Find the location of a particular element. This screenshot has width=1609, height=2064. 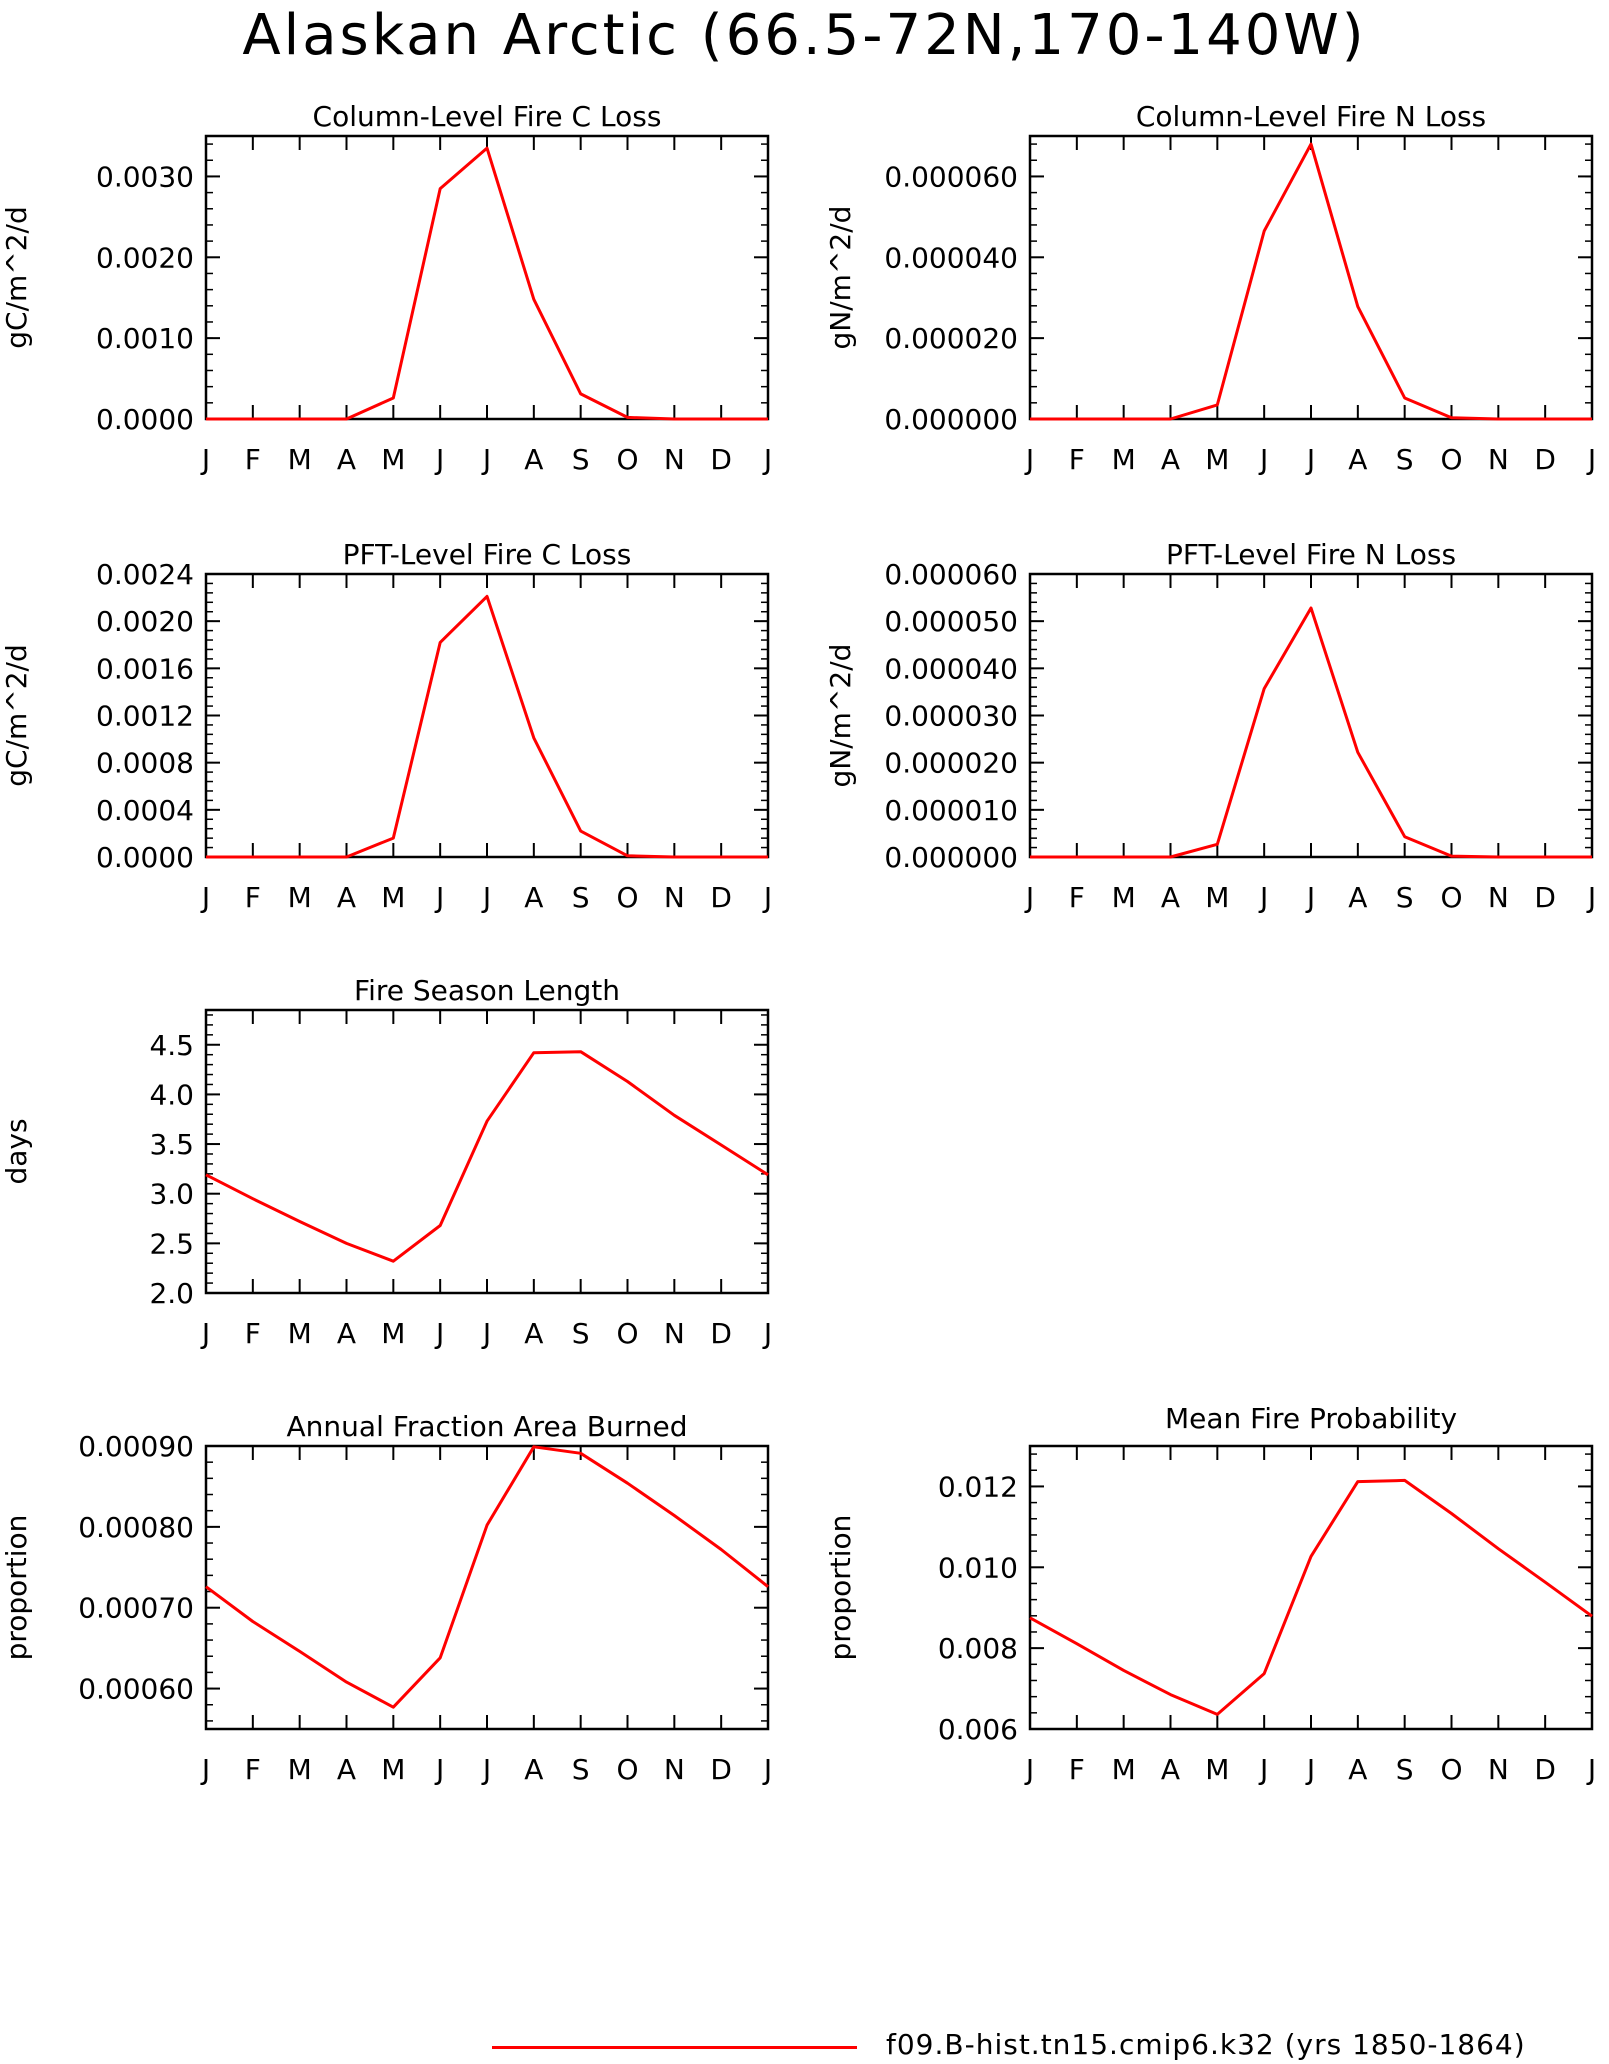

y-axis-label: proportion is located at coordinates (16, 1588).